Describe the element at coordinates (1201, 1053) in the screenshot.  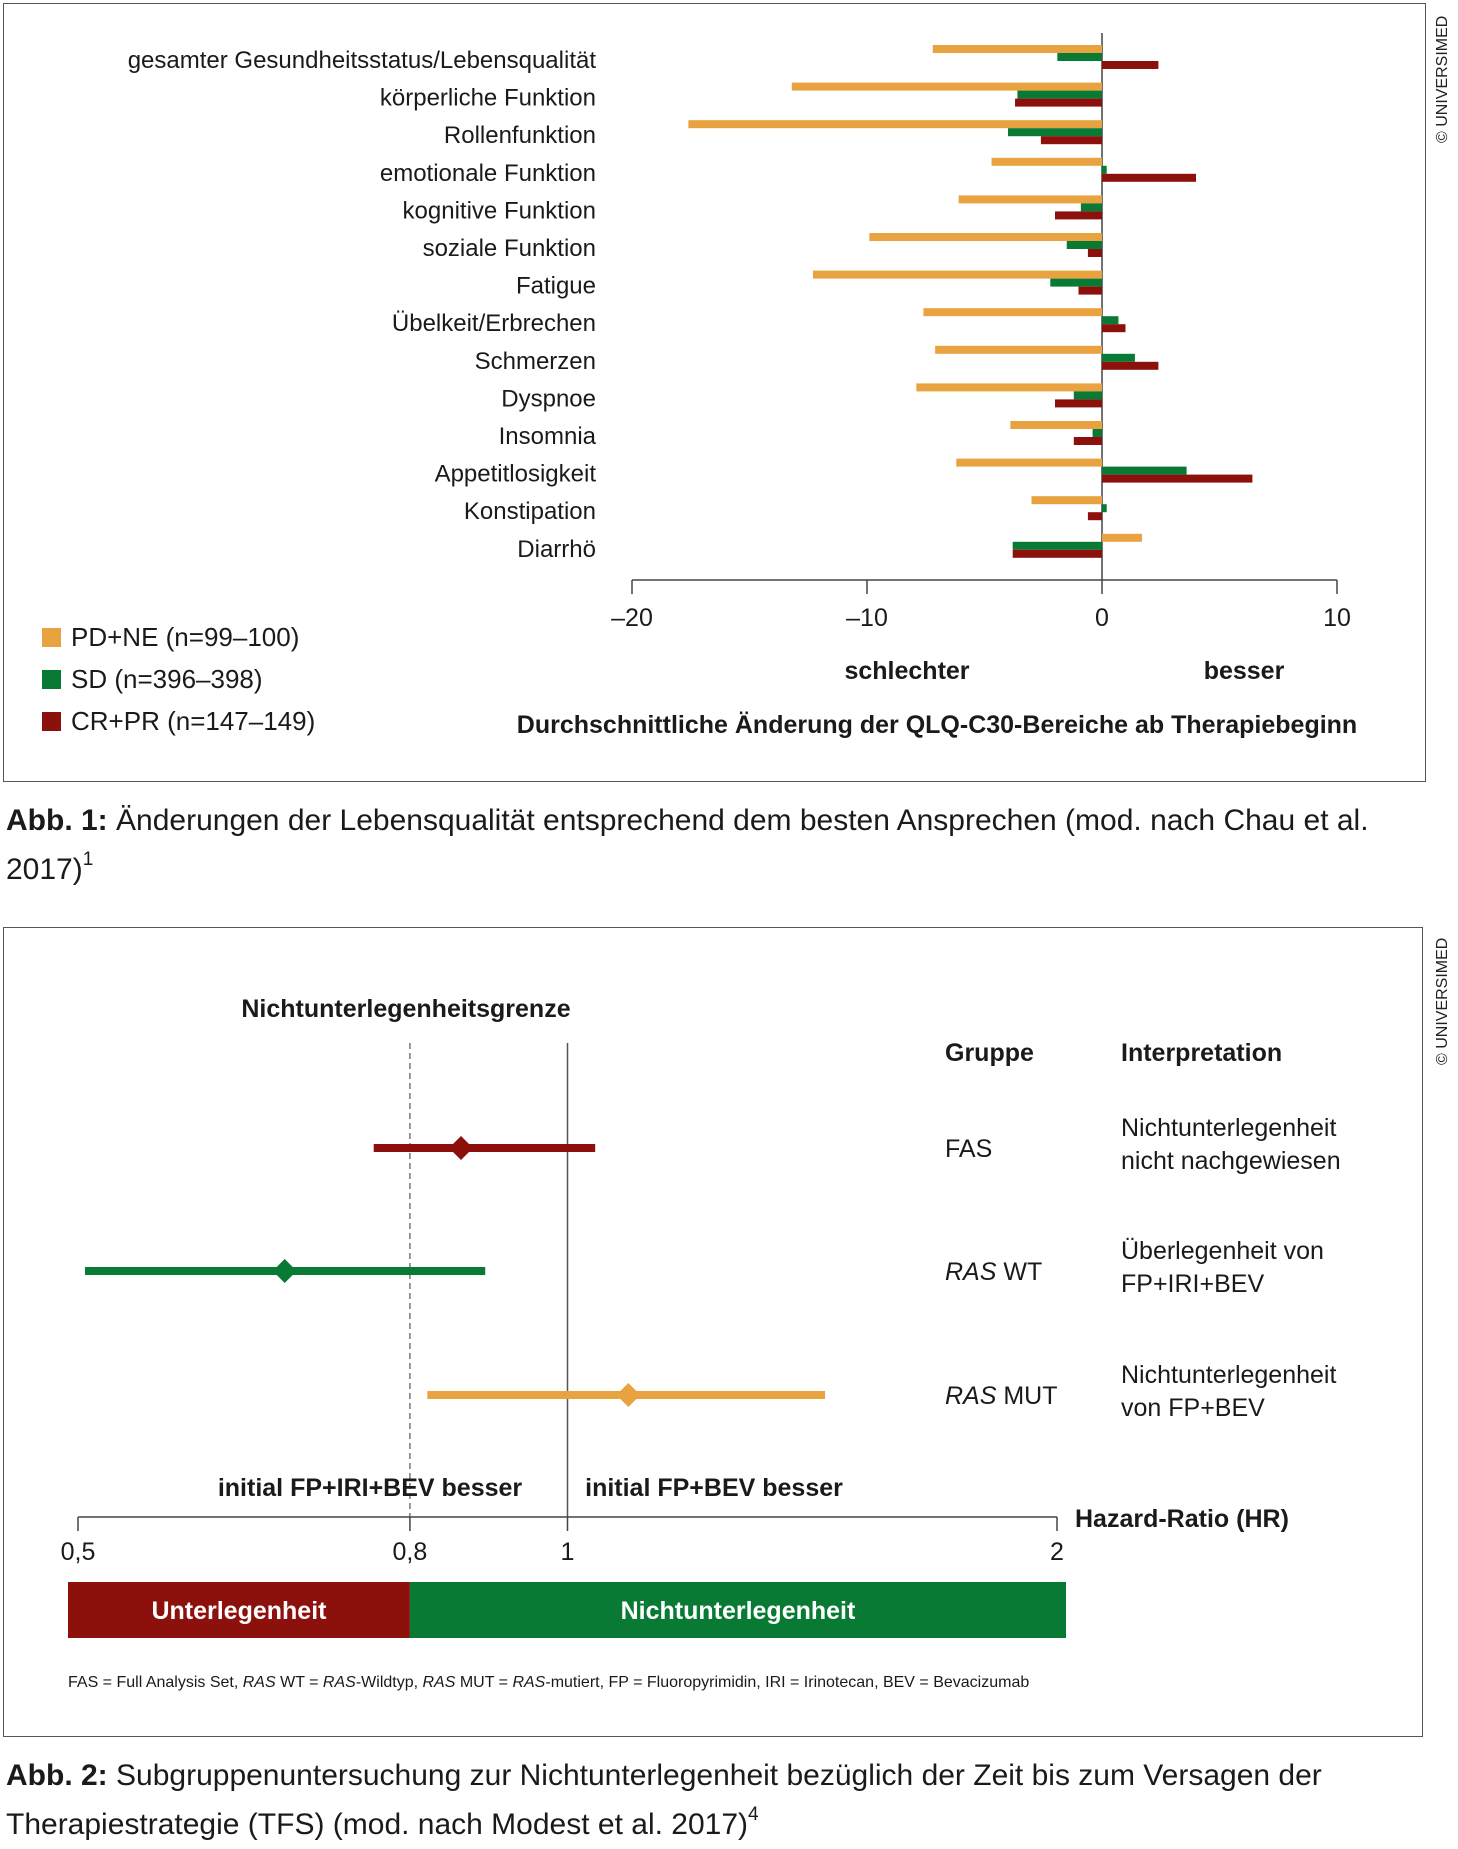
I see `header-interpretation: Interpretation` at that location.